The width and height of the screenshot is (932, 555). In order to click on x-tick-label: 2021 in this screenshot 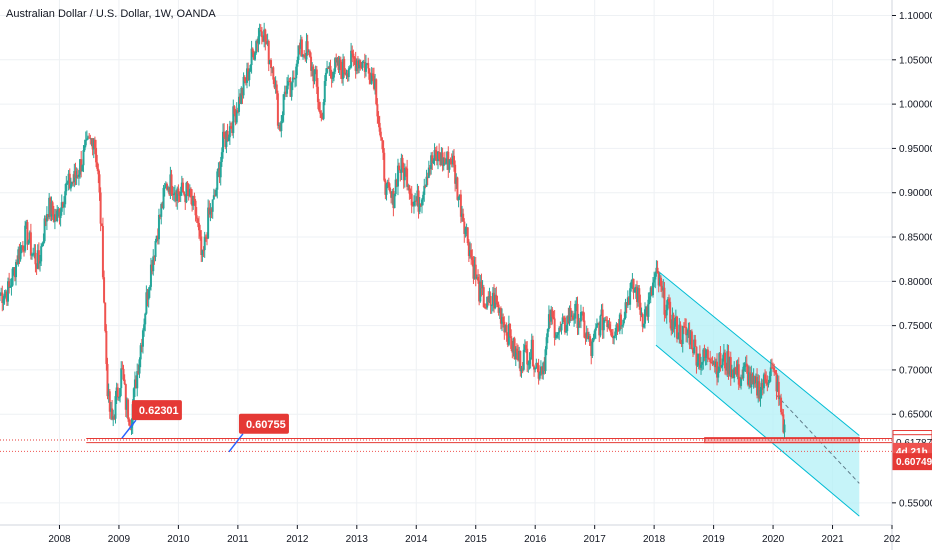, I will do `click(832, 539)`.